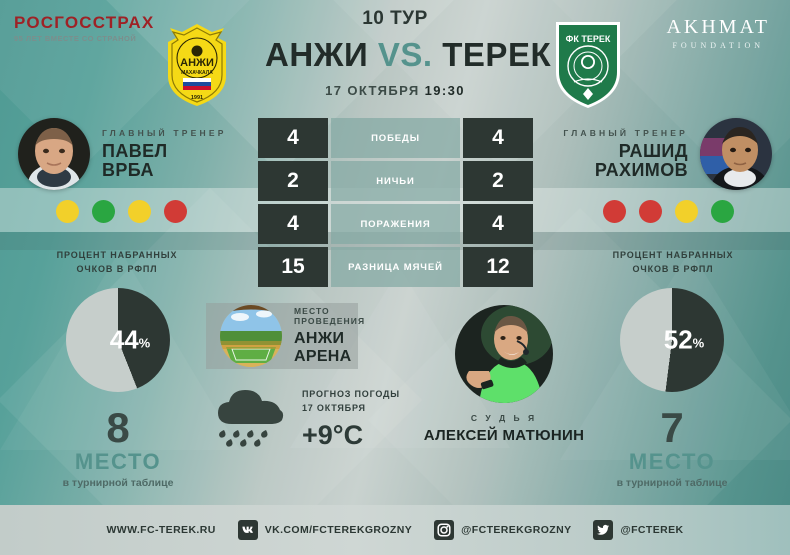  What do you see at coordinates (247, 530) in the screenshot?
I see `vk-icon` at bounding box center [247, 530].